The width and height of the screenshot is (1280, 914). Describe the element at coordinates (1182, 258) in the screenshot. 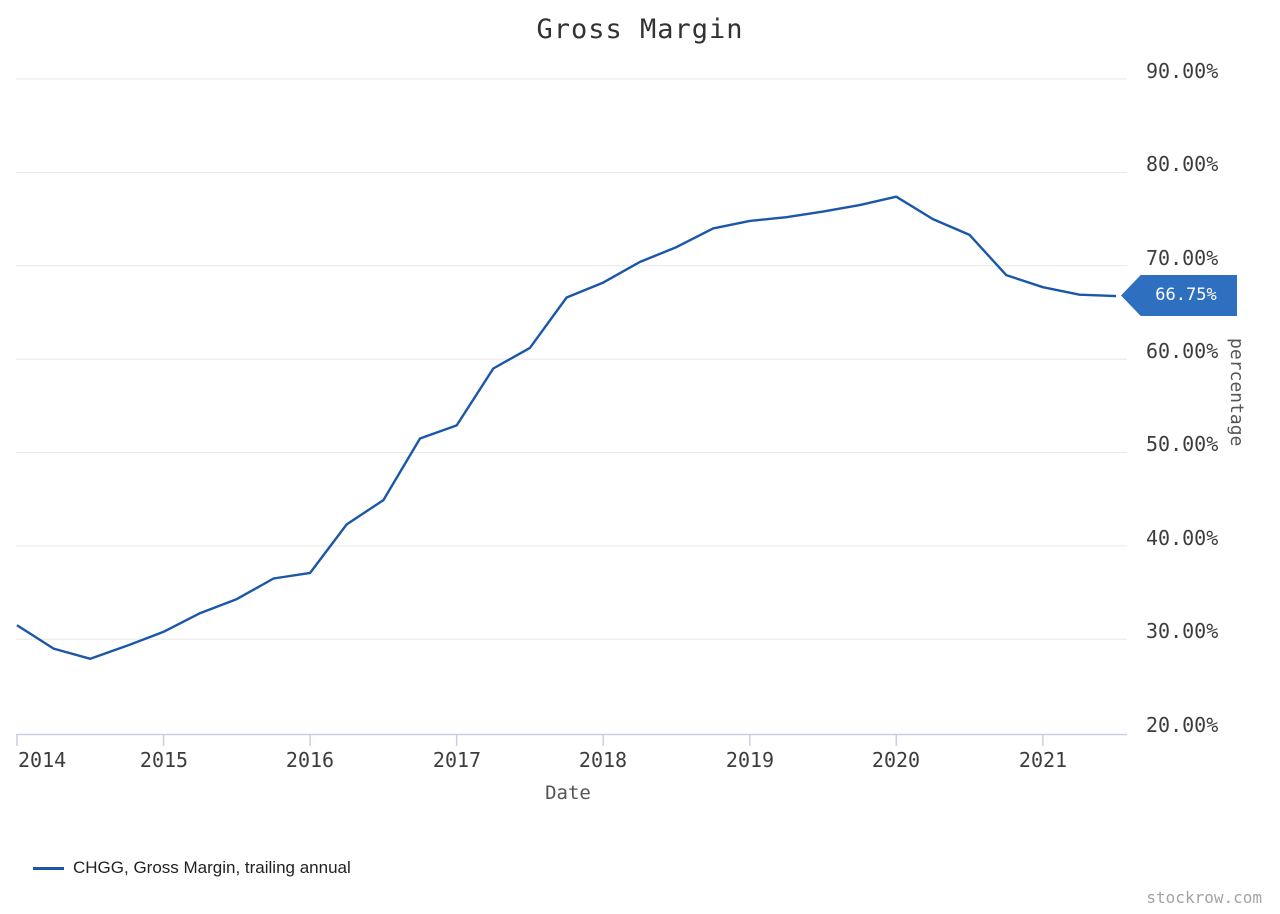

I see `y-tick-label: 70.00%` at that location.